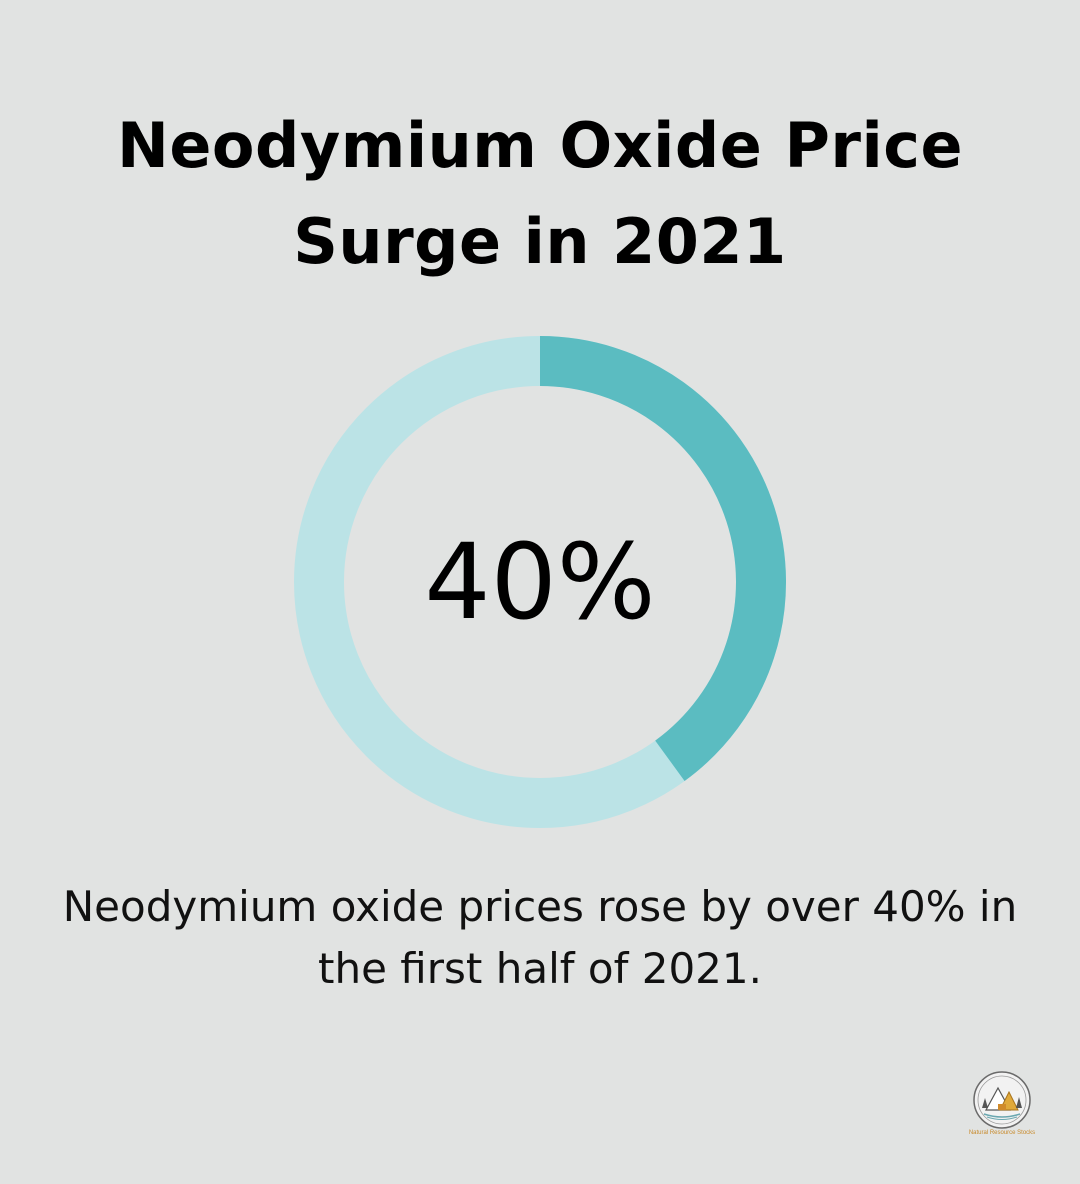  What do you see at coordinates (540, 194) in the screenshot?
I see `page-title: Neodymium Oxide Price Surge in 2021` at bounding box center [540, 194].